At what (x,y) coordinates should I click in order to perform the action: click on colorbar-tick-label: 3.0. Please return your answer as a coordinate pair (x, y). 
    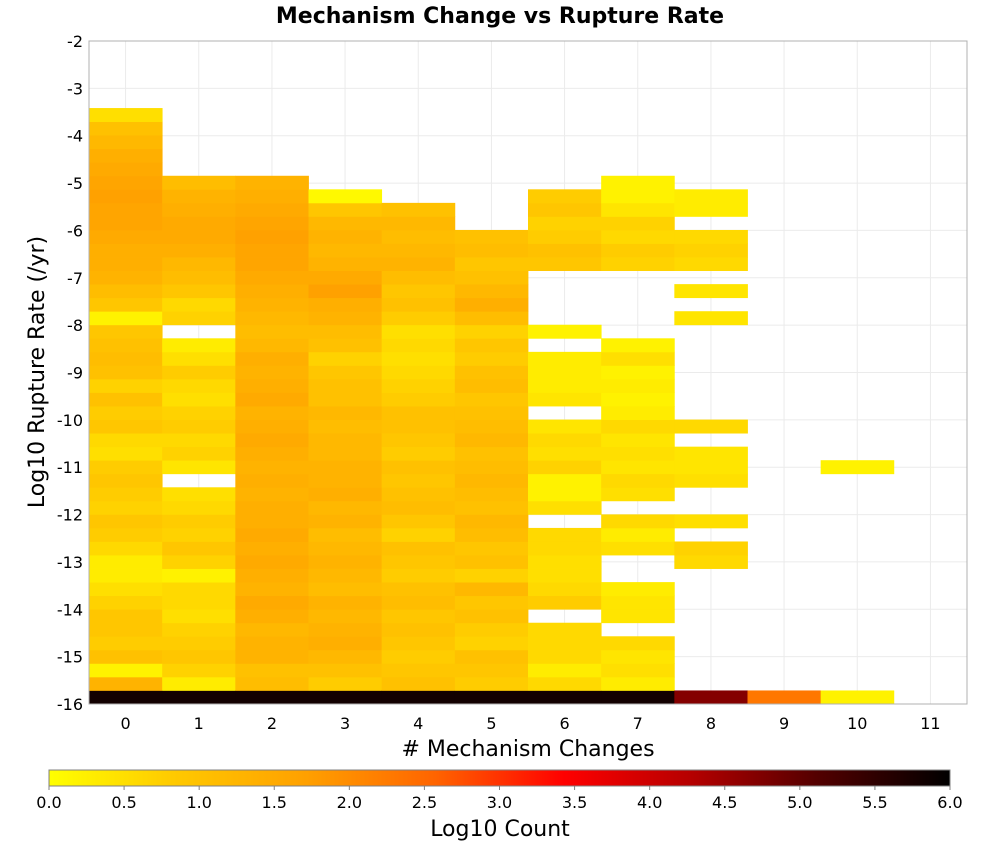
    Looking at the image, I should click on (499, 802).